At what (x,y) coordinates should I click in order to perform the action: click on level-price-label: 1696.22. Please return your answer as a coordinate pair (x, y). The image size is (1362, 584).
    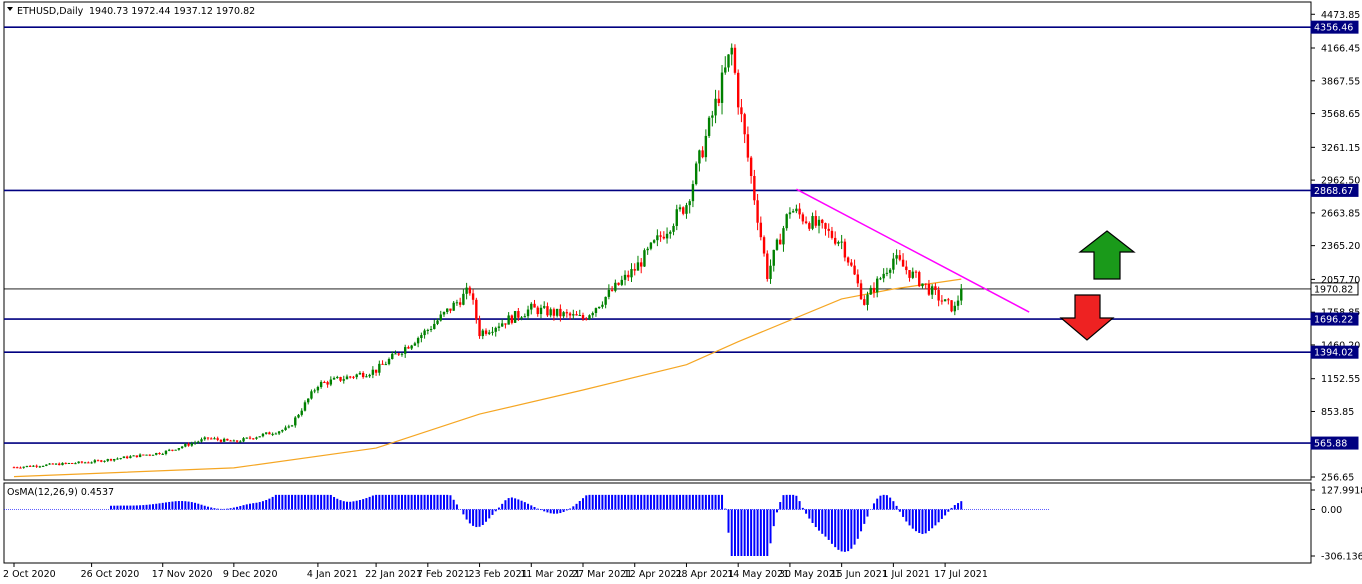
    Looking at the image, I should click on (1333, 320).